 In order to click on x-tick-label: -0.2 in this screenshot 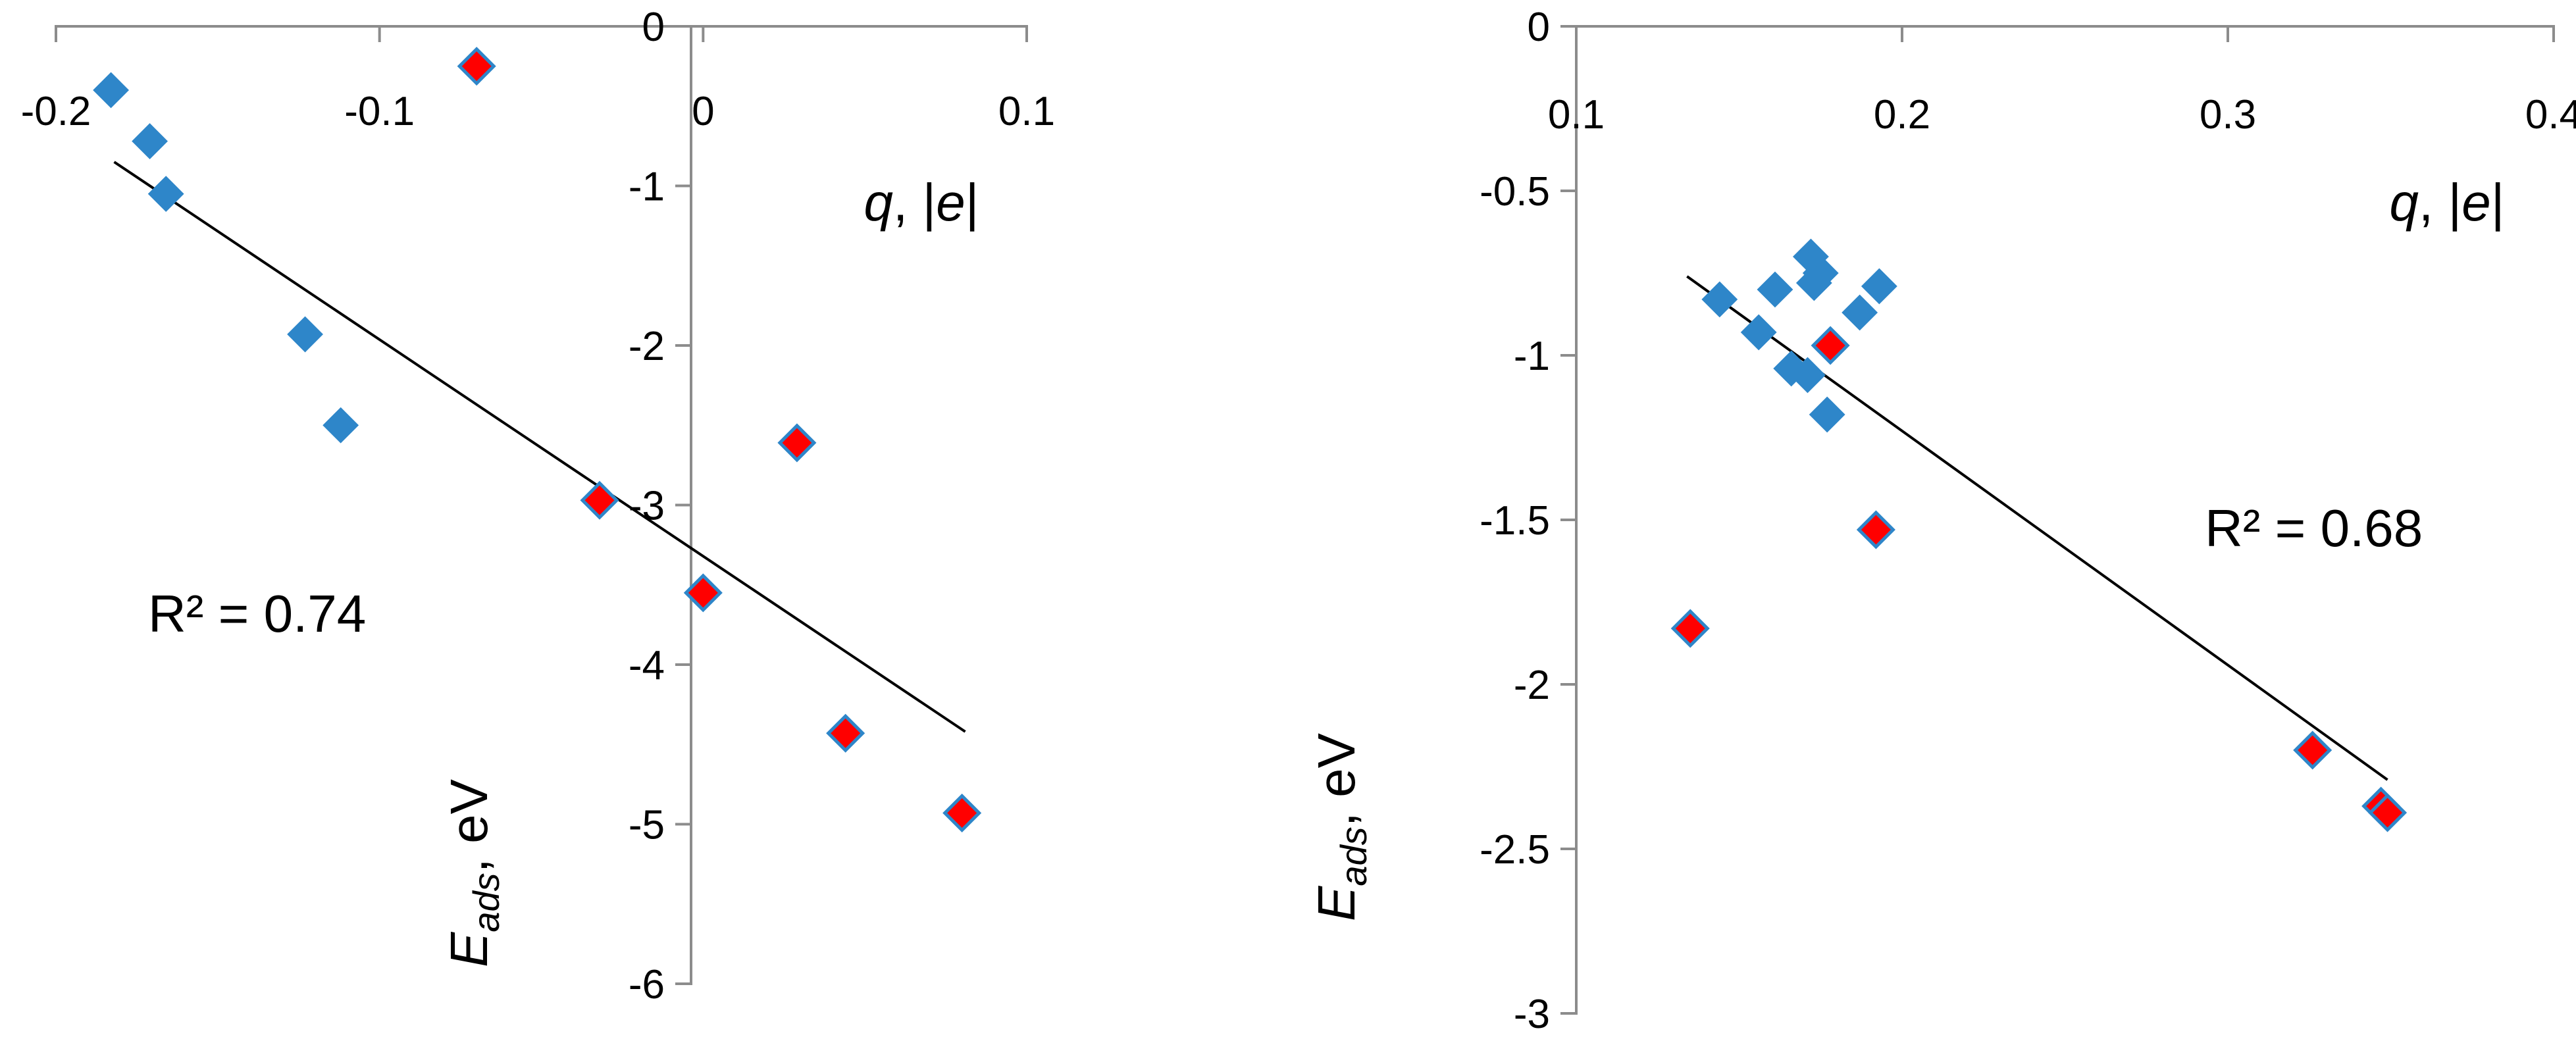, I will do `click(56, 111)`.